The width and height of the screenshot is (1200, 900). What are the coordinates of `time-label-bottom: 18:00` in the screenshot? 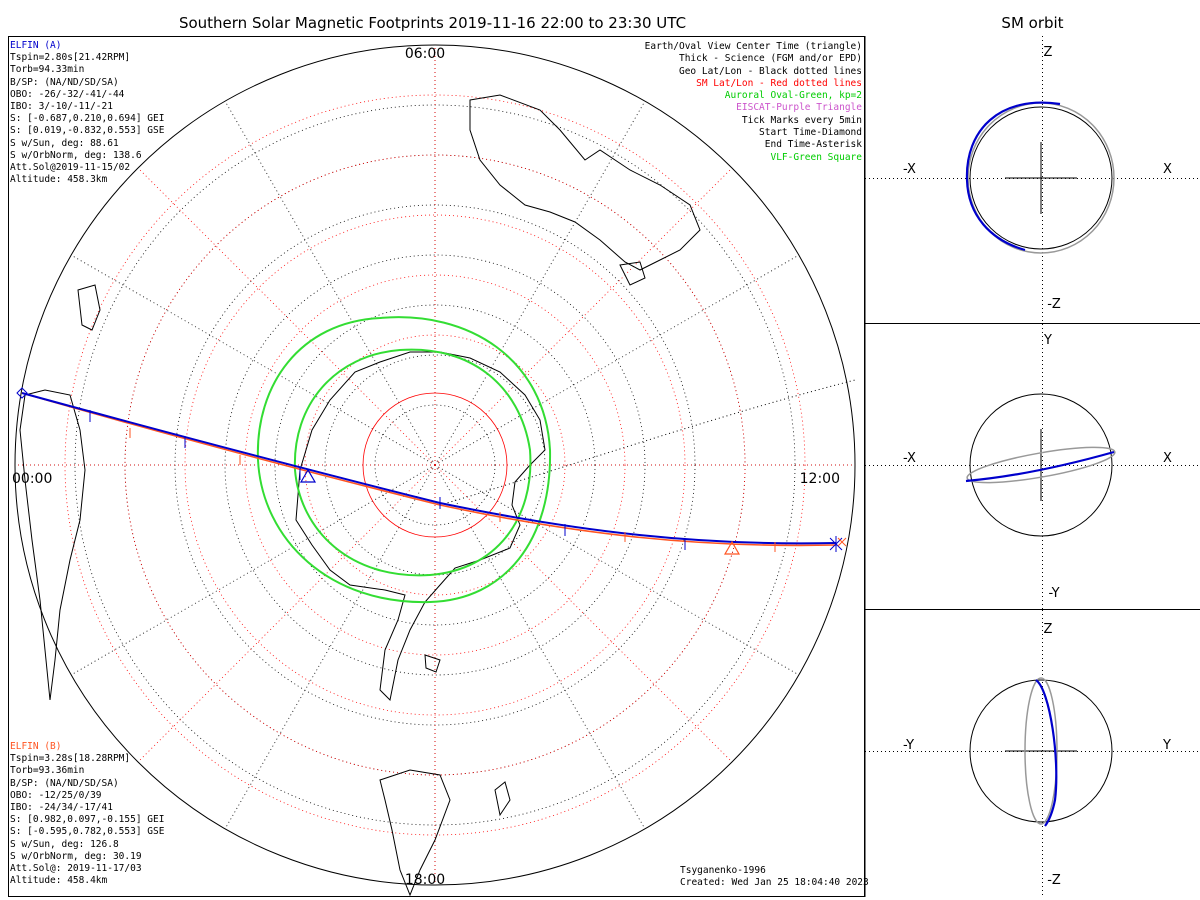 It's located at (425, 880).